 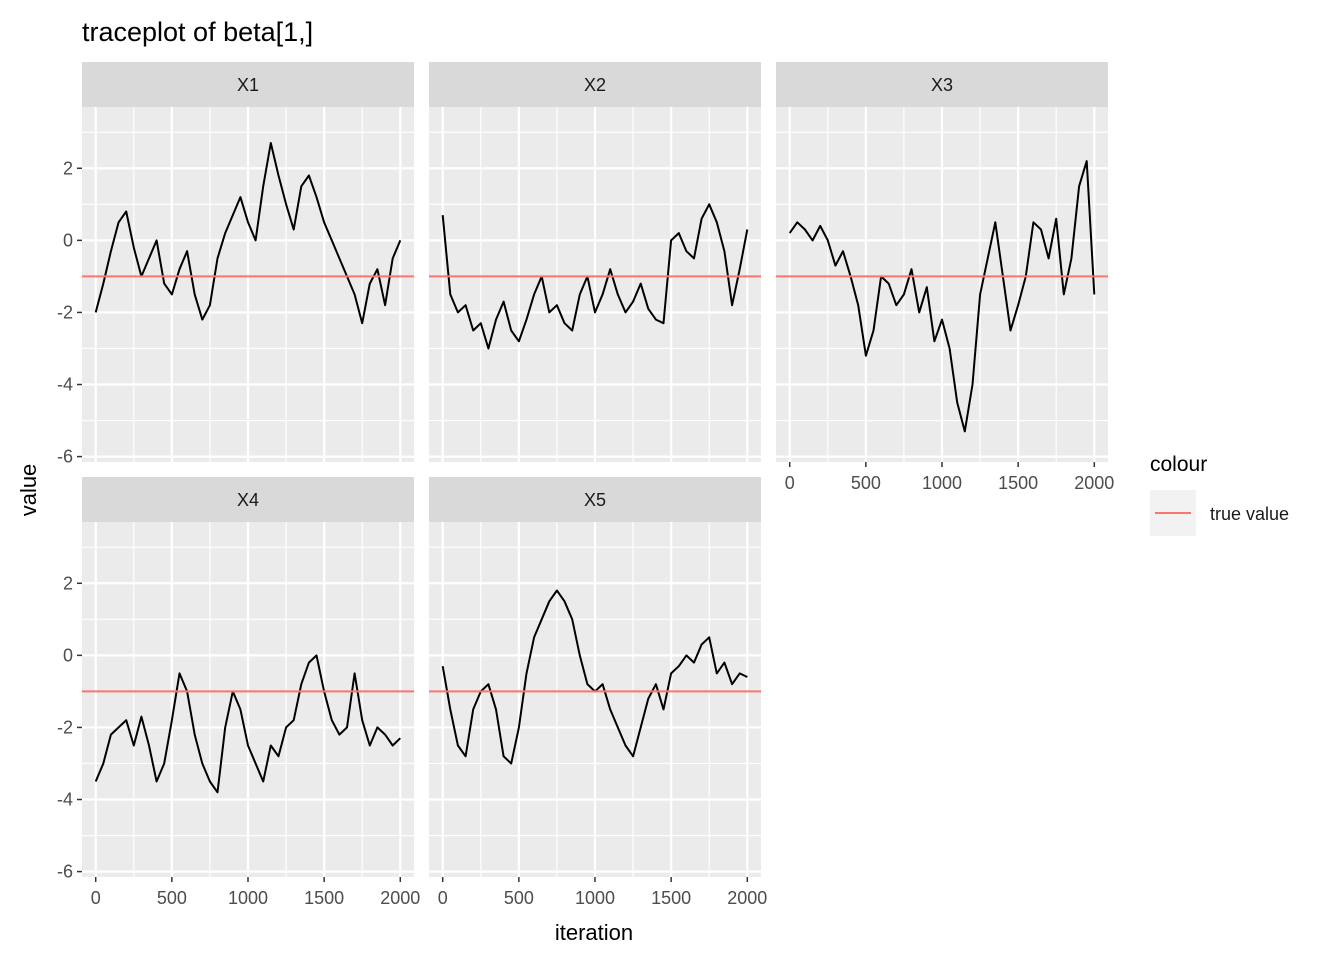 What do you see at coordinates (594, 932) in the screenshot?
I see `x-axis-title: iteration` at bounding box center [594, 932].